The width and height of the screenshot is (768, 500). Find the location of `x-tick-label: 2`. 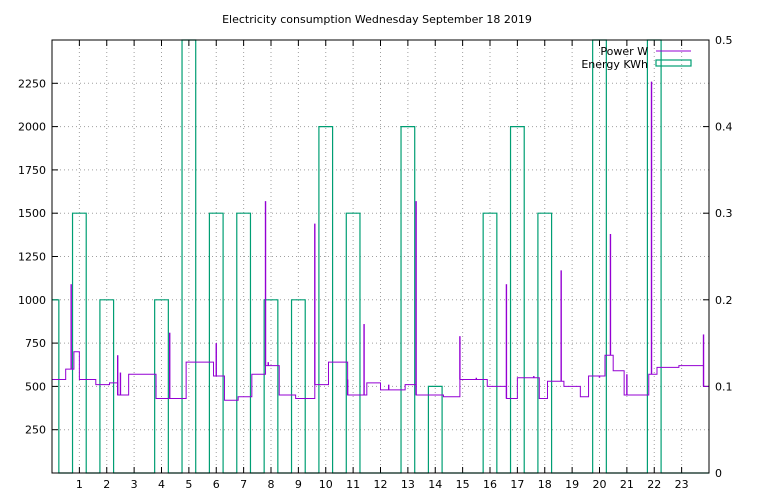

x-tick-label: 2 is located at coordinates (106, 484).